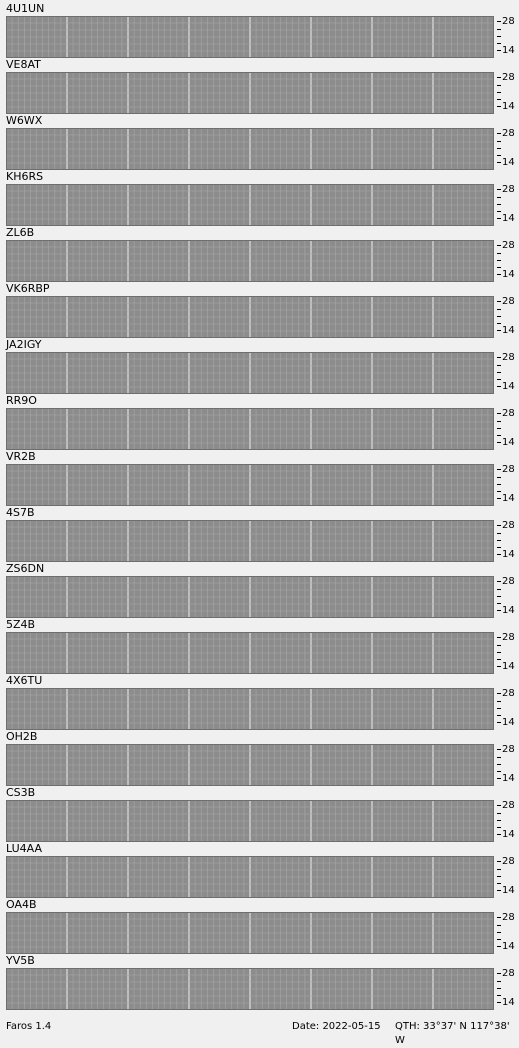 This screenshot has width=519, height=1048. What do you see at coordinates (22, 736) in the screenshot?
I see `beacon-callsign: OH2B` at bounding box center [22, 736].